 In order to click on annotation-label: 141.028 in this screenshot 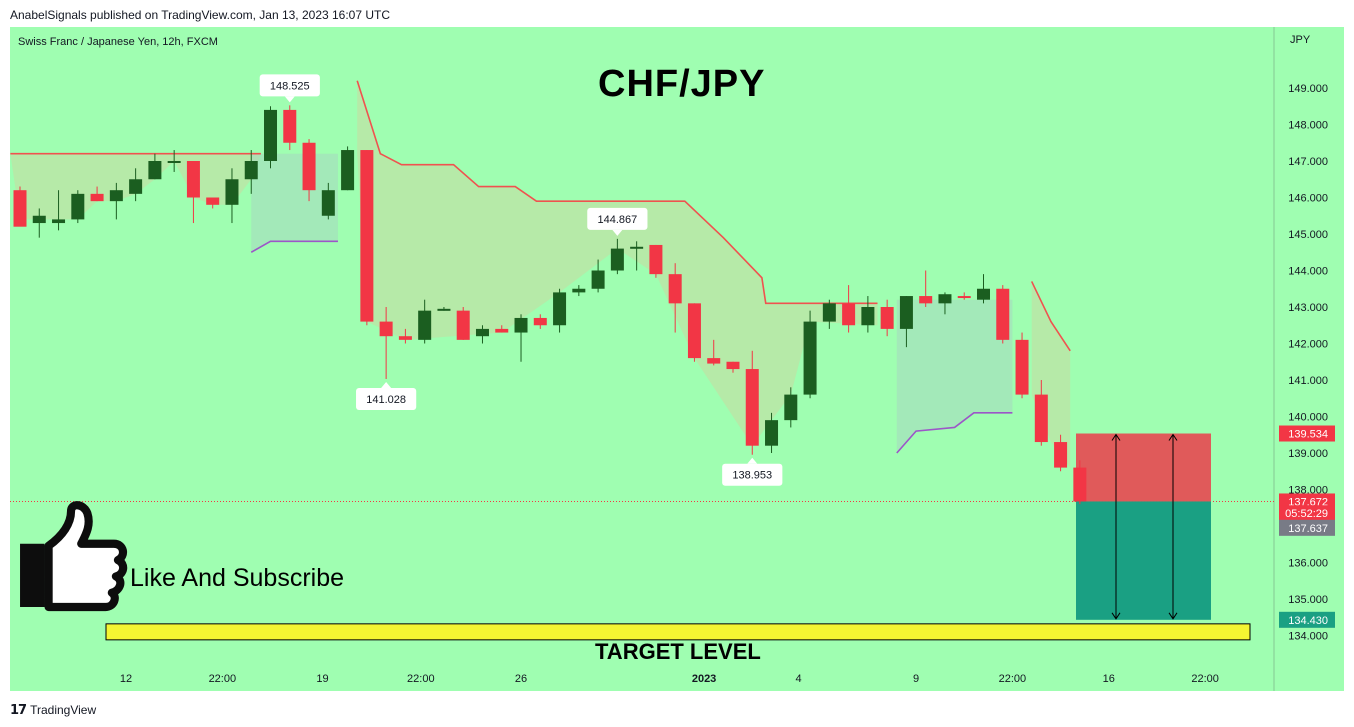, I will do `click(386, 400)`.